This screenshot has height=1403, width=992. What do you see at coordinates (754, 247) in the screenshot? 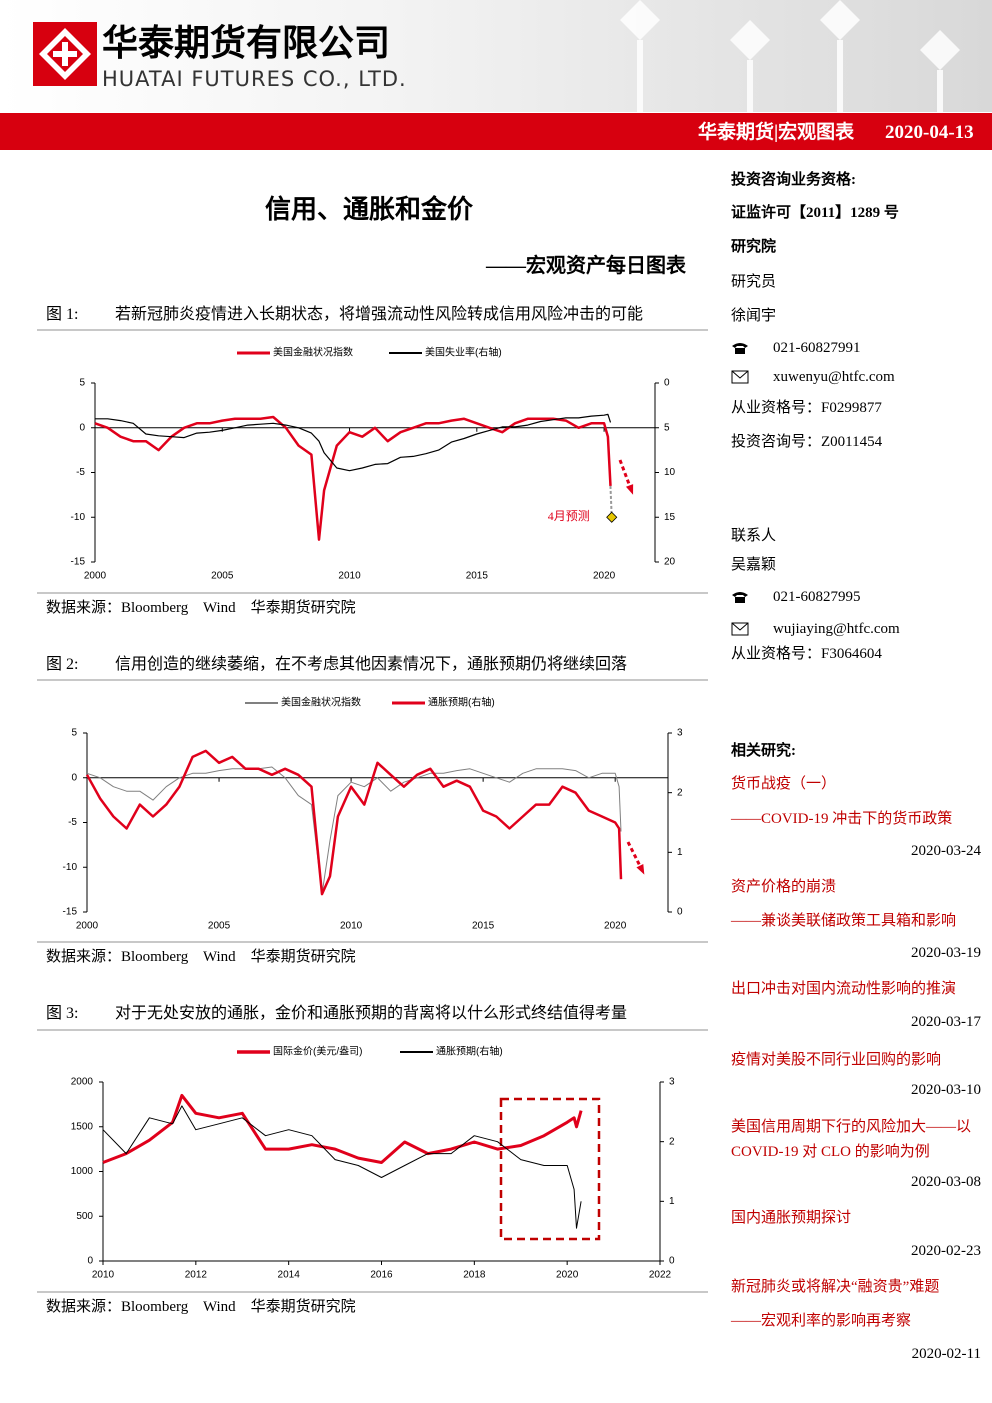
I see `institute: 研究院` at bounding box center [754, 247].